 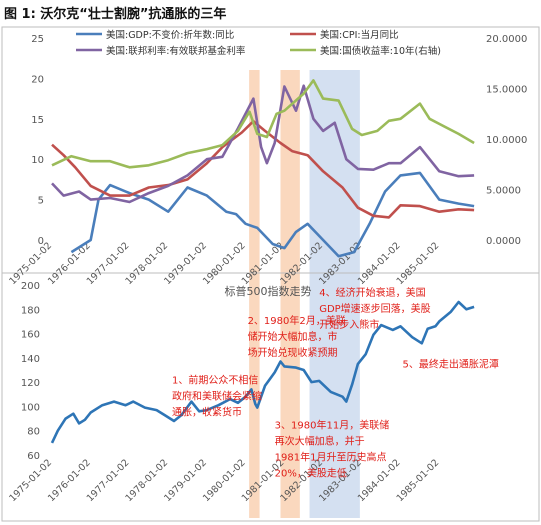 I want to click on legend-label-2: 美国:CPI:当月同比, so click(x=359, y=35).